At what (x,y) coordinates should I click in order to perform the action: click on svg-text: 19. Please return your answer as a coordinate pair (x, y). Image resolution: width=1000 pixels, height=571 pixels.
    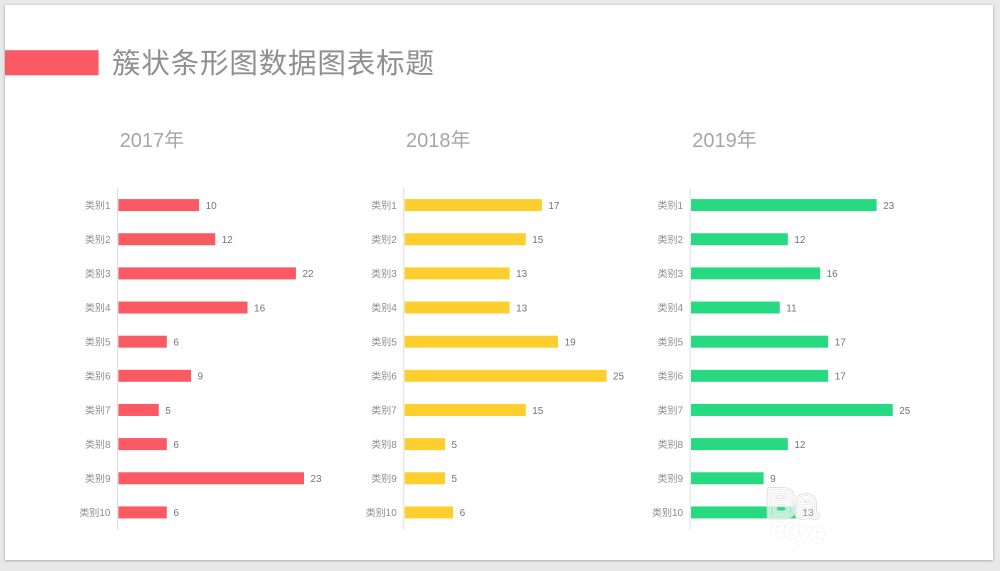
    Looking at the image, I should click on (571, 342).